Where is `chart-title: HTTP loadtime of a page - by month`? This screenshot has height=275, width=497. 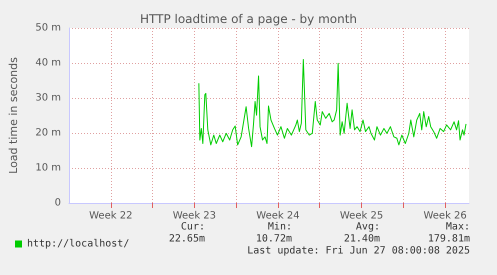
chart-title: HTTP loadtime of a page - by month is located at coordinates (249, 19).